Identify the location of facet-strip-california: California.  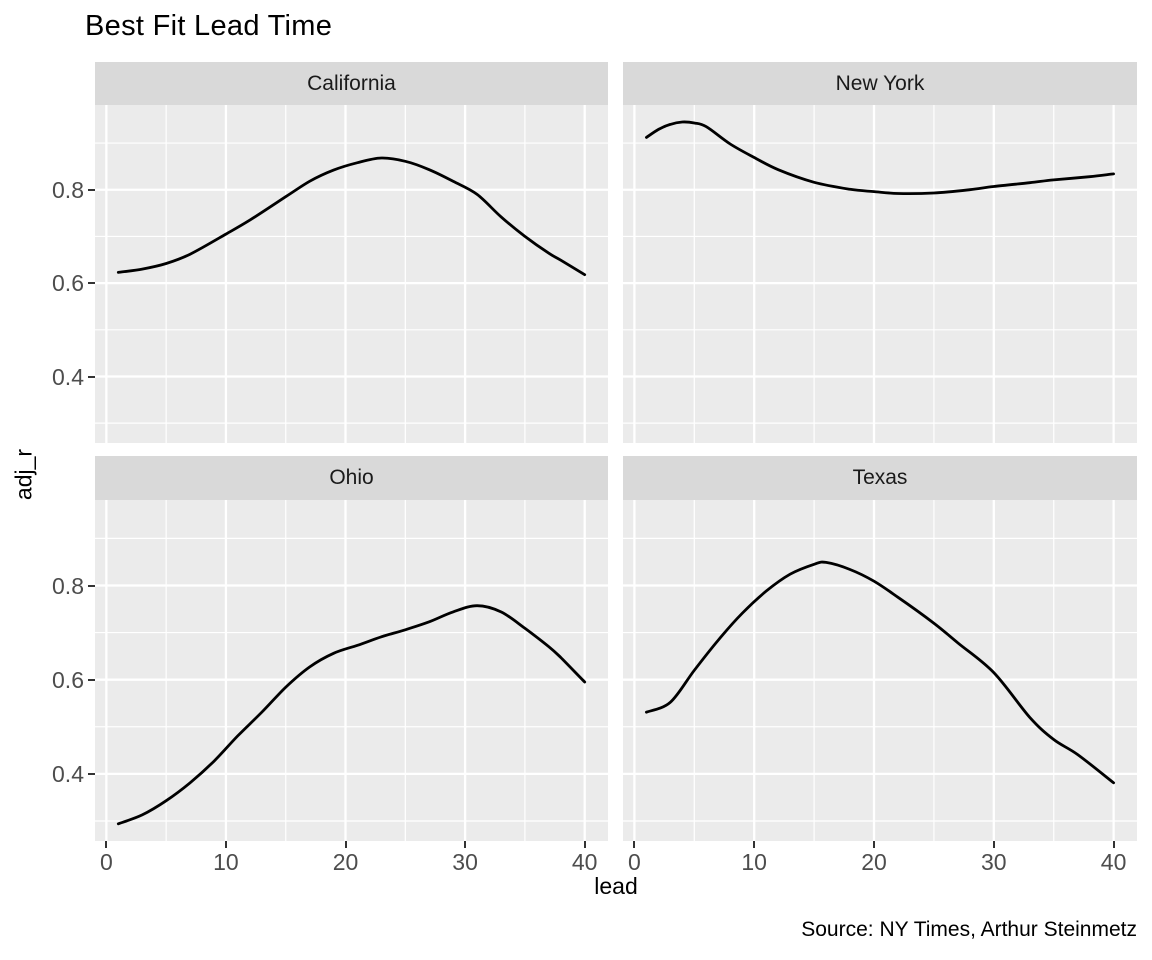
(351, 83).